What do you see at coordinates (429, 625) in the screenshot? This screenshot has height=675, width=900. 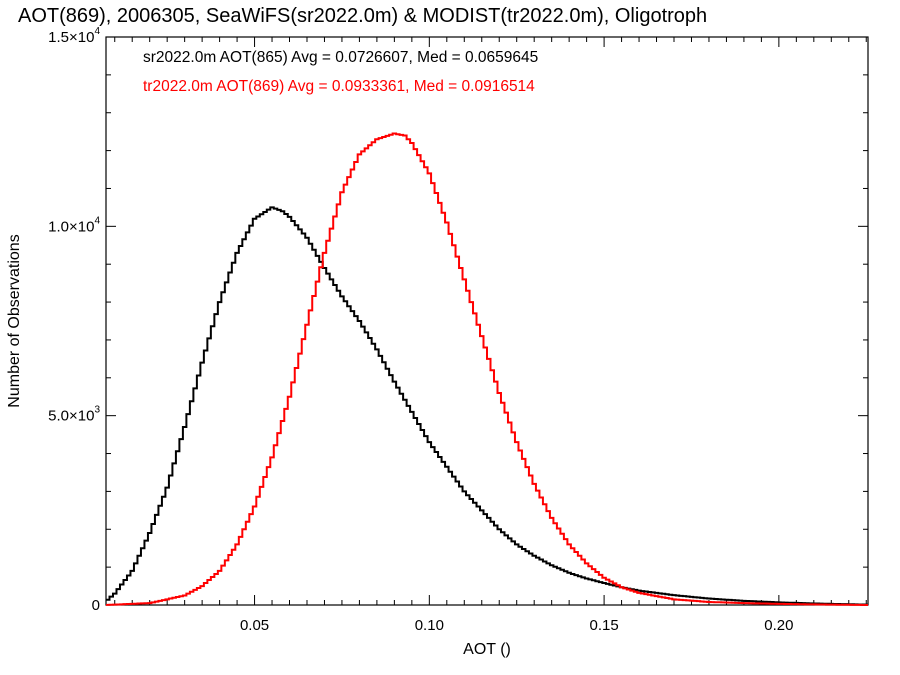 I see `x-tick-label: 0.10` at bounding box center [429, 625].